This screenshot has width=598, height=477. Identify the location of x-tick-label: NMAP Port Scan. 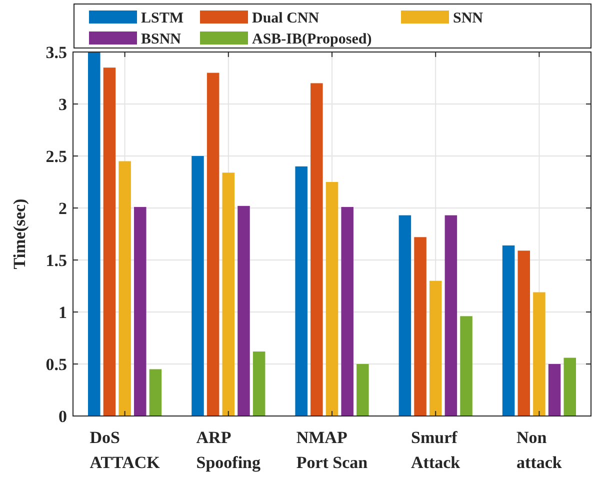
(332, 450).